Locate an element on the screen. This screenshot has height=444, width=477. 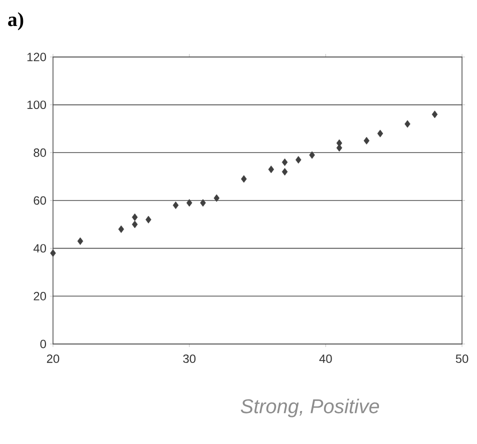
x-tick-label: 20 is located at coordinates (53, 358).